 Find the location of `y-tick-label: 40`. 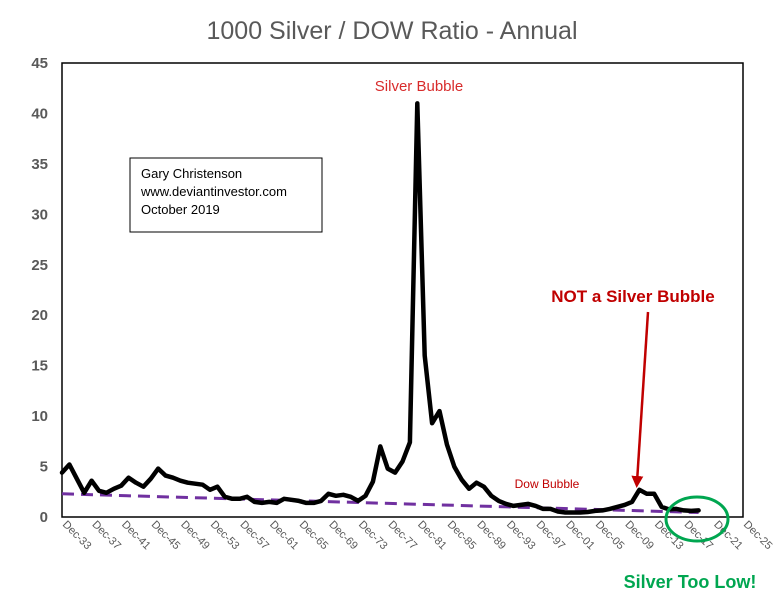

y-tick-label: 40 is located at coordinates (39, 113).